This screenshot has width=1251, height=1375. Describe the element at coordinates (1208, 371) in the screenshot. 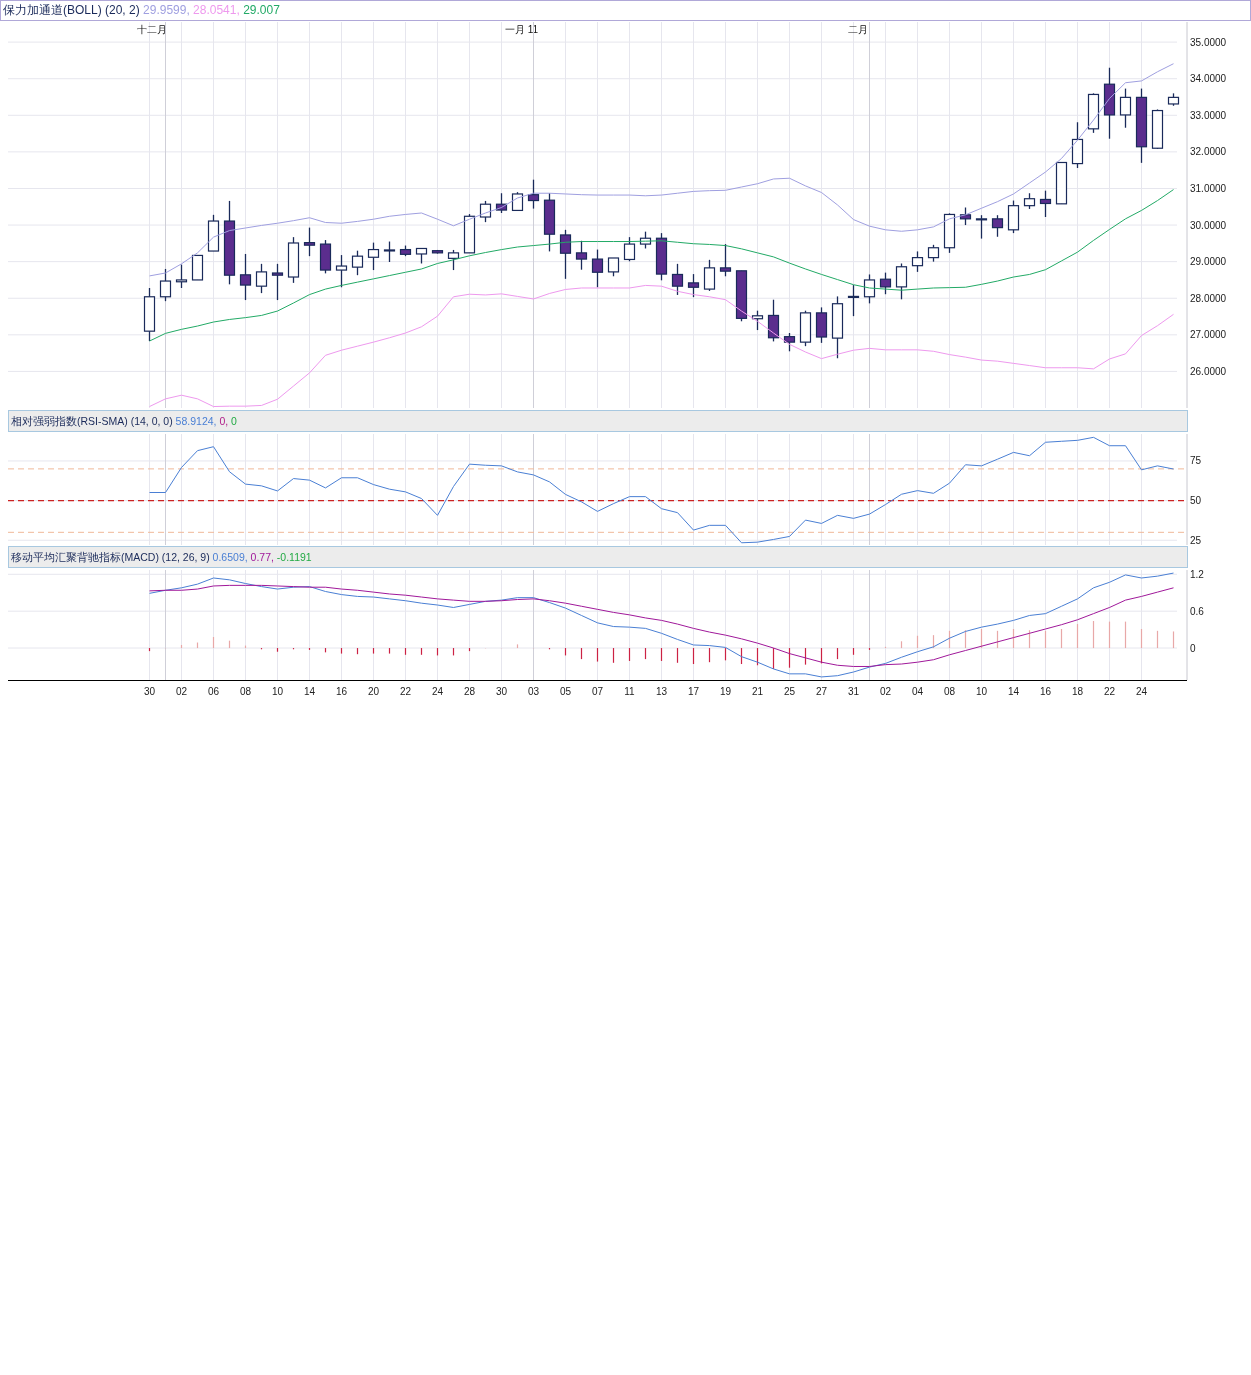

I see `y-tick-label: 26.0000` at that location.